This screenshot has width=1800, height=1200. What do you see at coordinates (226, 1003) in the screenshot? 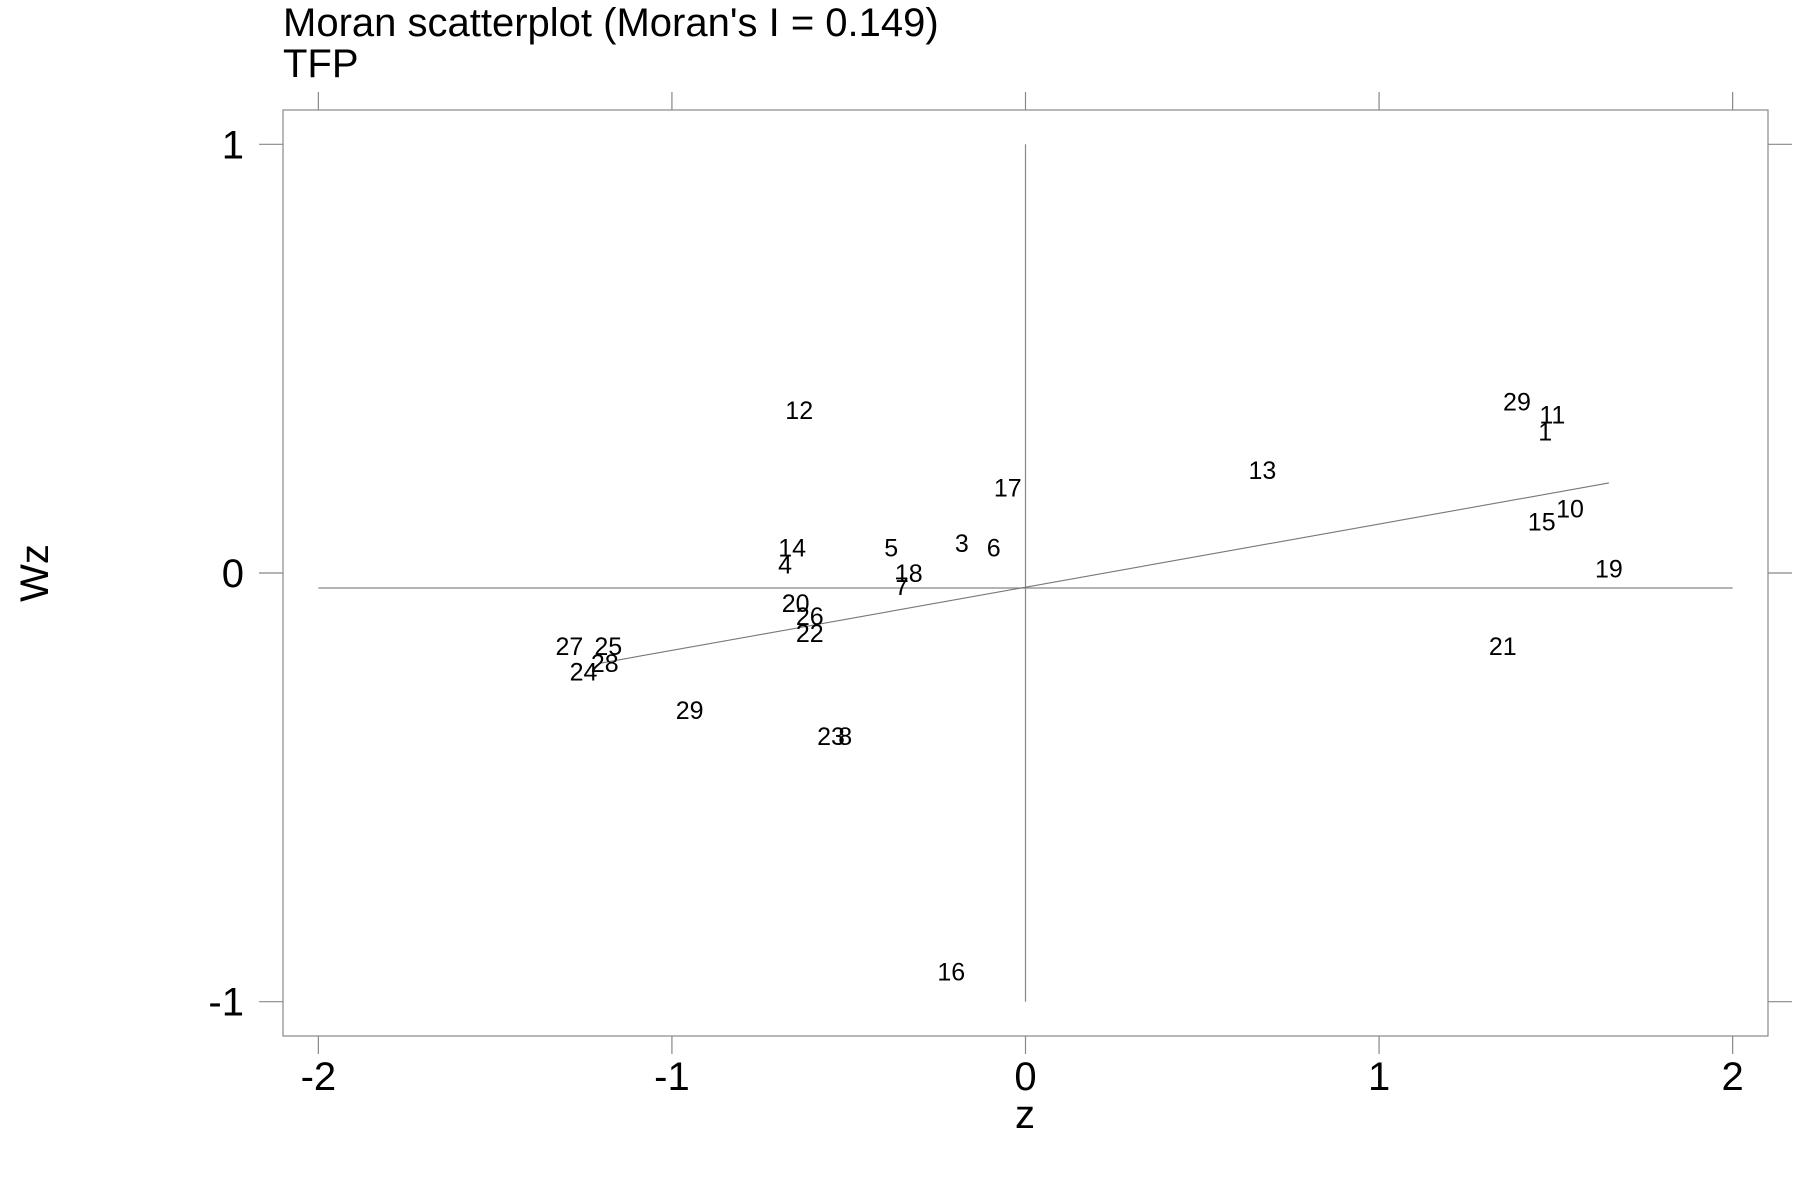
I see `y-tick-label: -1` at bounding box center [226, 1003].